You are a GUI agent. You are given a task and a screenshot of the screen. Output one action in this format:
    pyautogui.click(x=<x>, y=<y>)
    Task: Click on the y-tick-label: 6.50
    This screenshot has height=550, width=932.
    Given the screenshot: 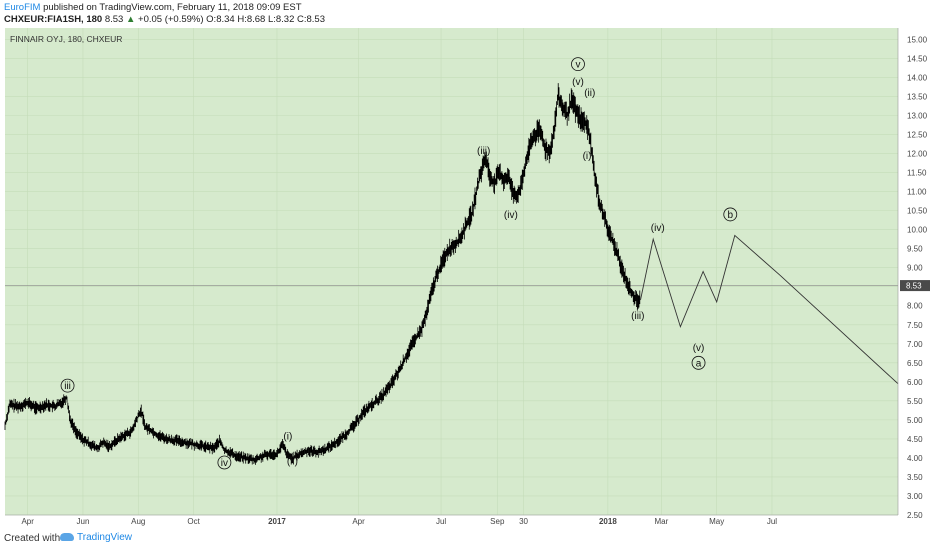 What is the action you would take?
    pyautogui.click(x=915, y=363)
    